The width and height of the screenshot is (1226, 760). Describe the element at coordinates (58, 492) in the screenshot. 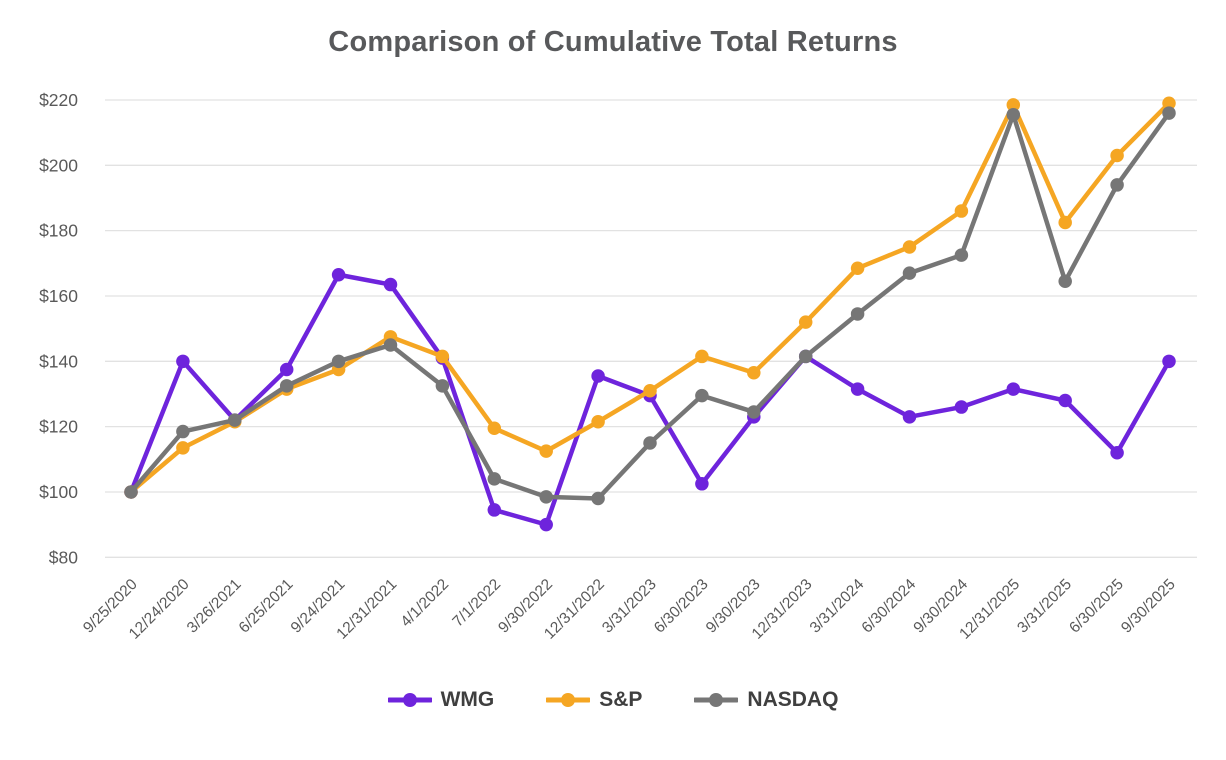

I see `y-axis-tick-label: $100` at that location.